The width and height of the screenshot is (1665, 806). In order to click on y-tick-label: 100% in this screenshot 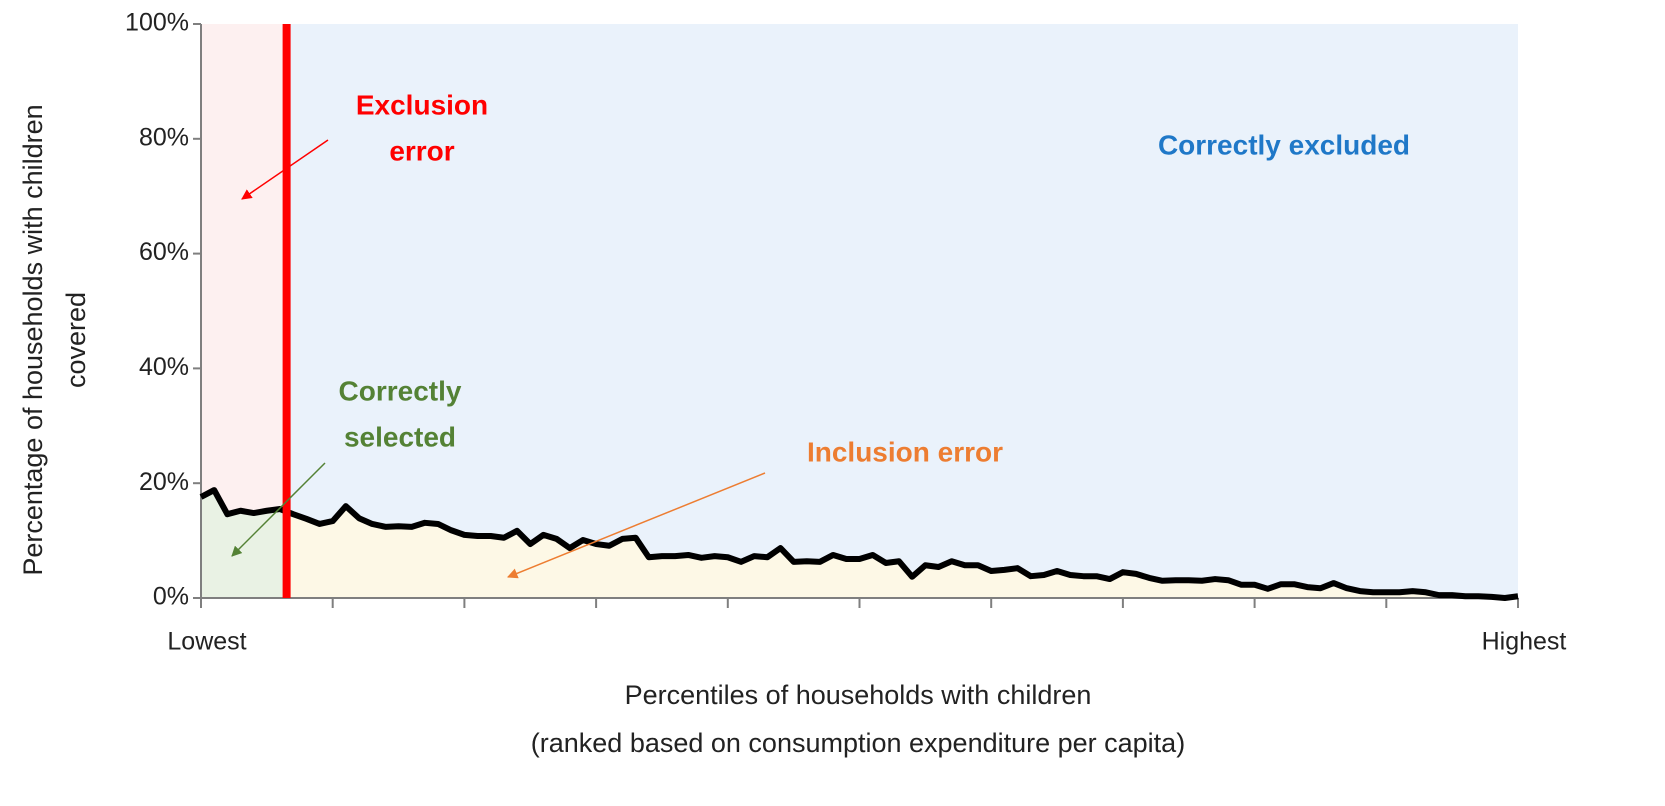, I will do `click(157, 23)`.